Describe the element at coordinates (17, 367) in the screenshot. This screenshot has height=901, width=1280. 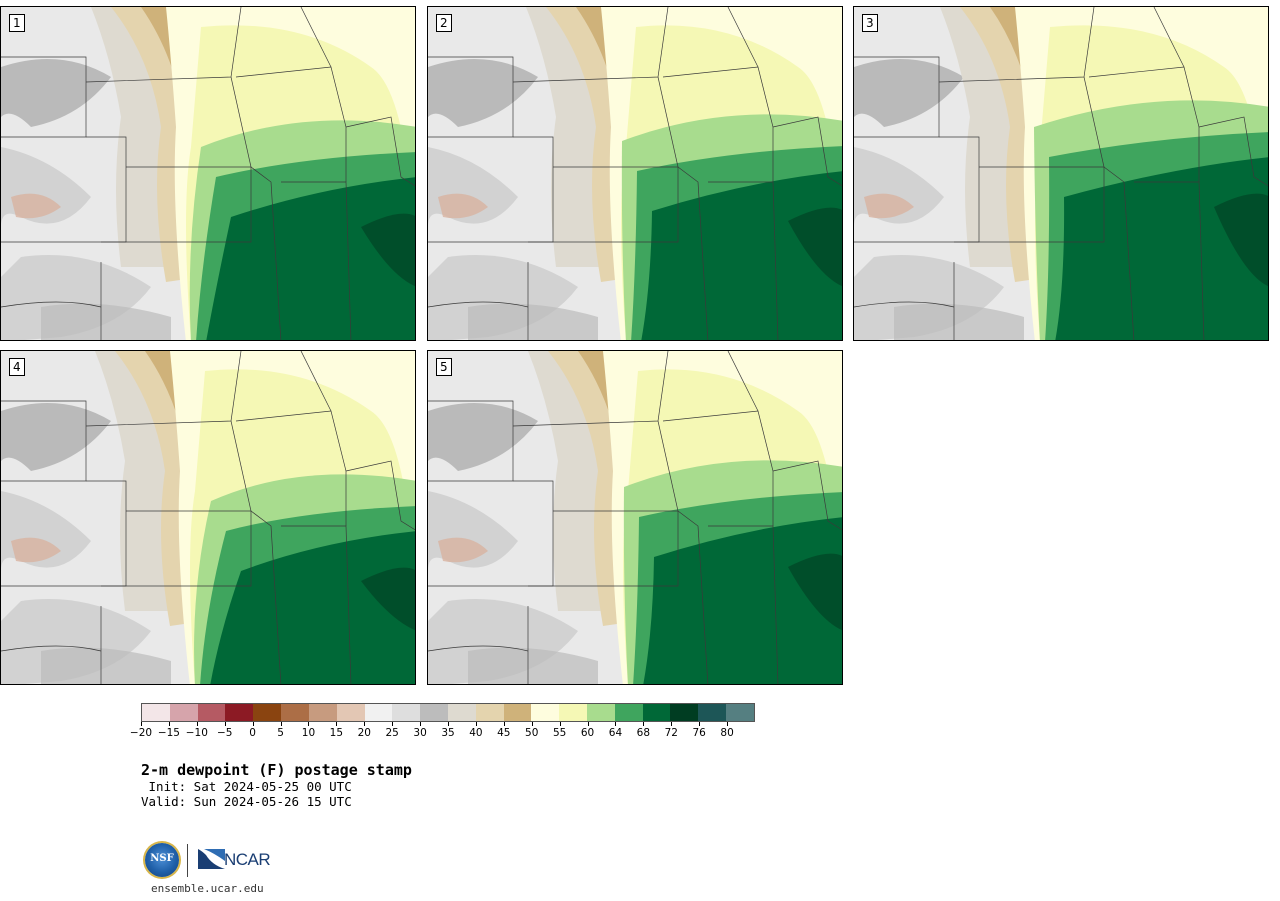
I see `panel-number: 4` at that location.